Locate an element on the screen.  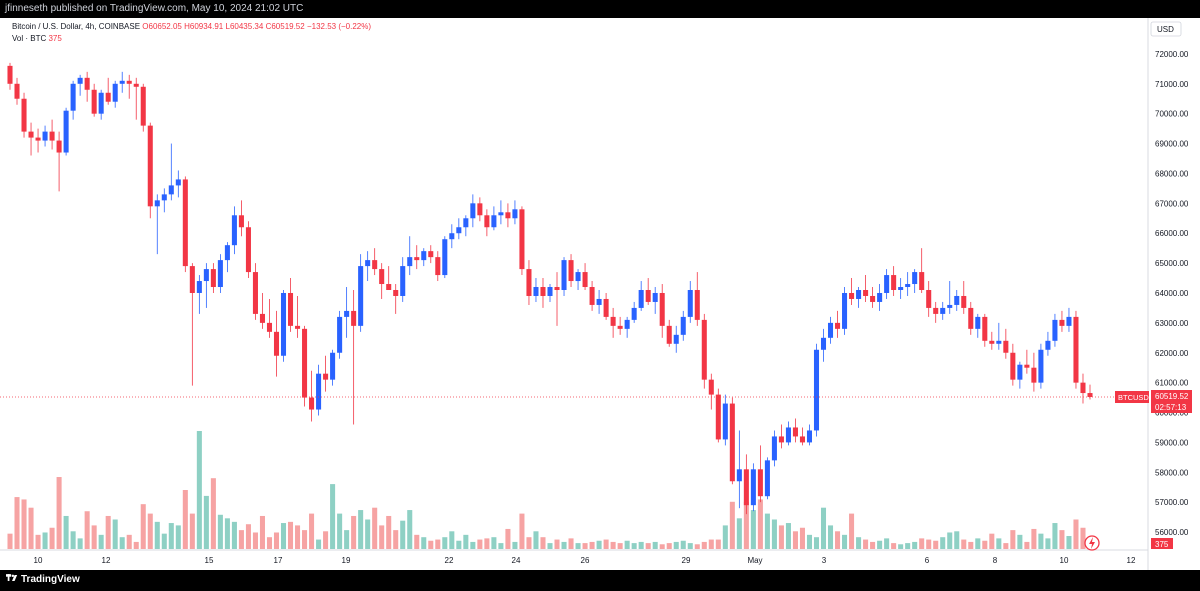
symbol-tag-box is located at coordinates (1132, 397).